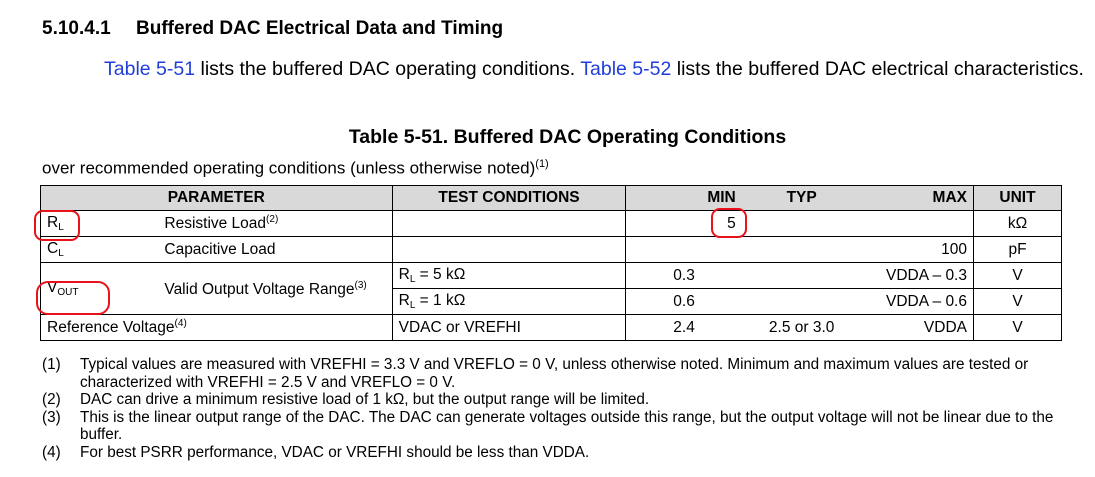  Describe the element at coordinates (683, 223) in the screenshot. I see `min-cell: 5` at that location.